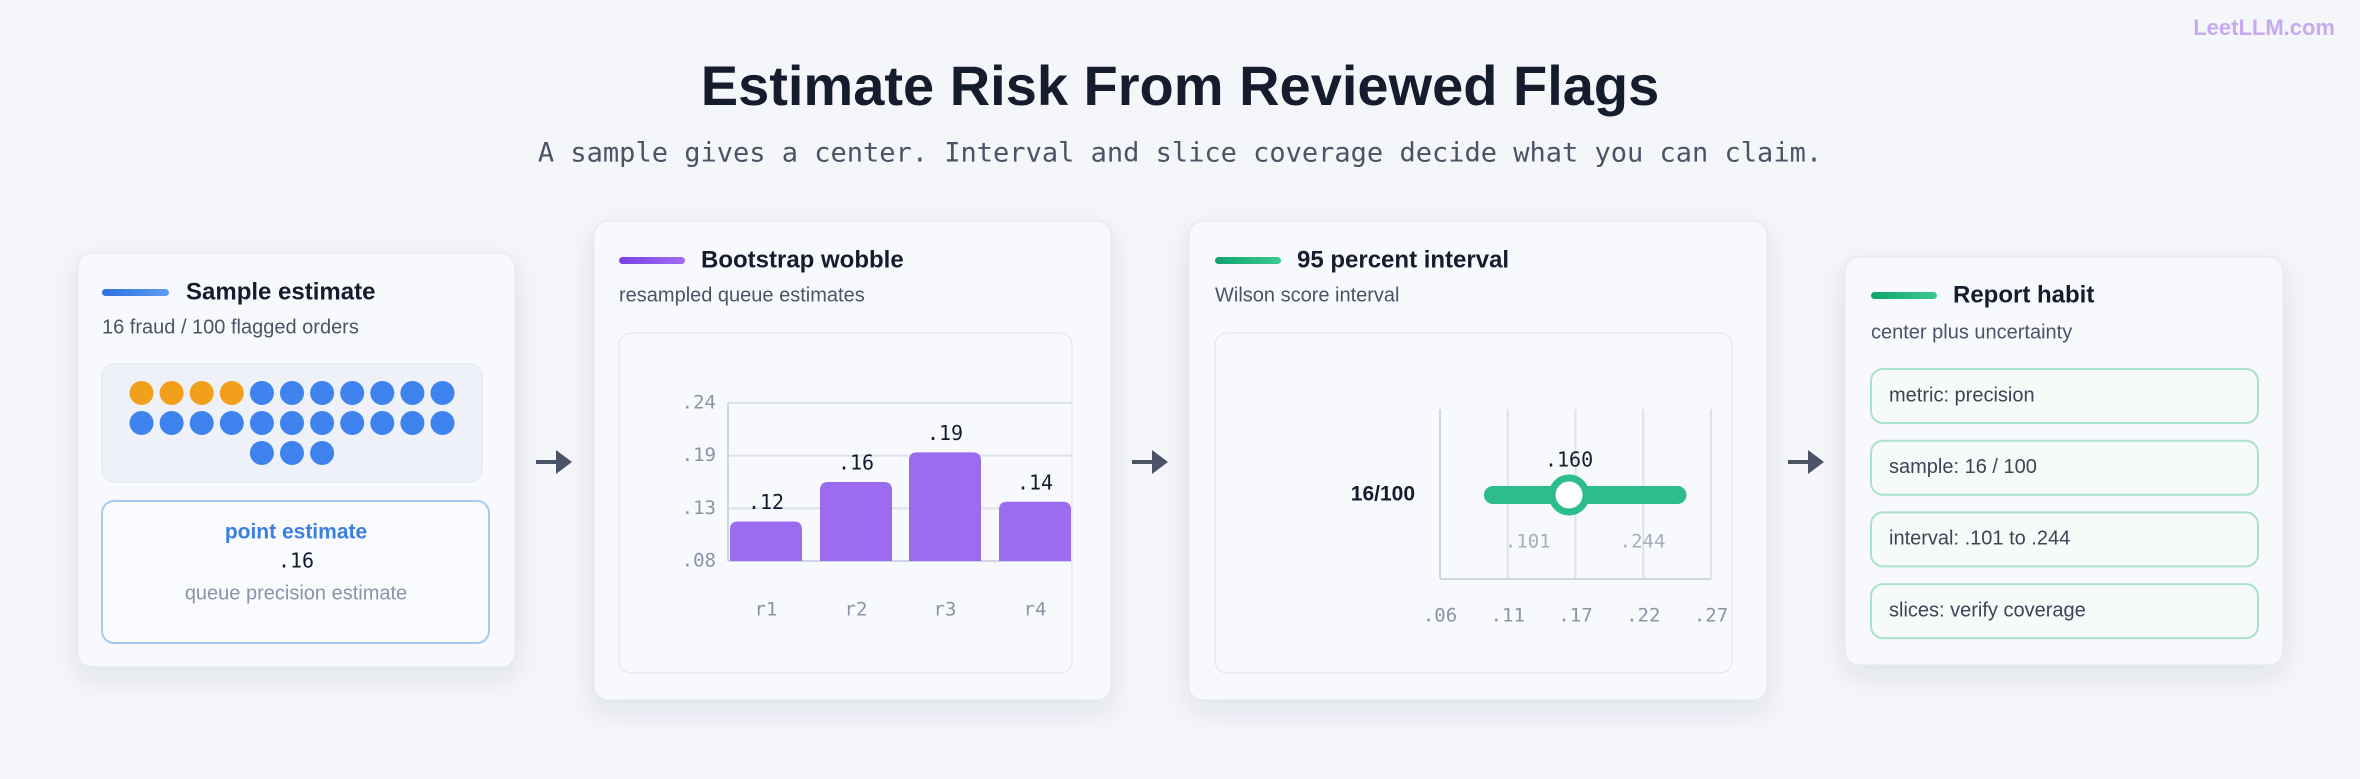  I want to click on report-item-text: sample: 16 / 100, so click(1963, 467).